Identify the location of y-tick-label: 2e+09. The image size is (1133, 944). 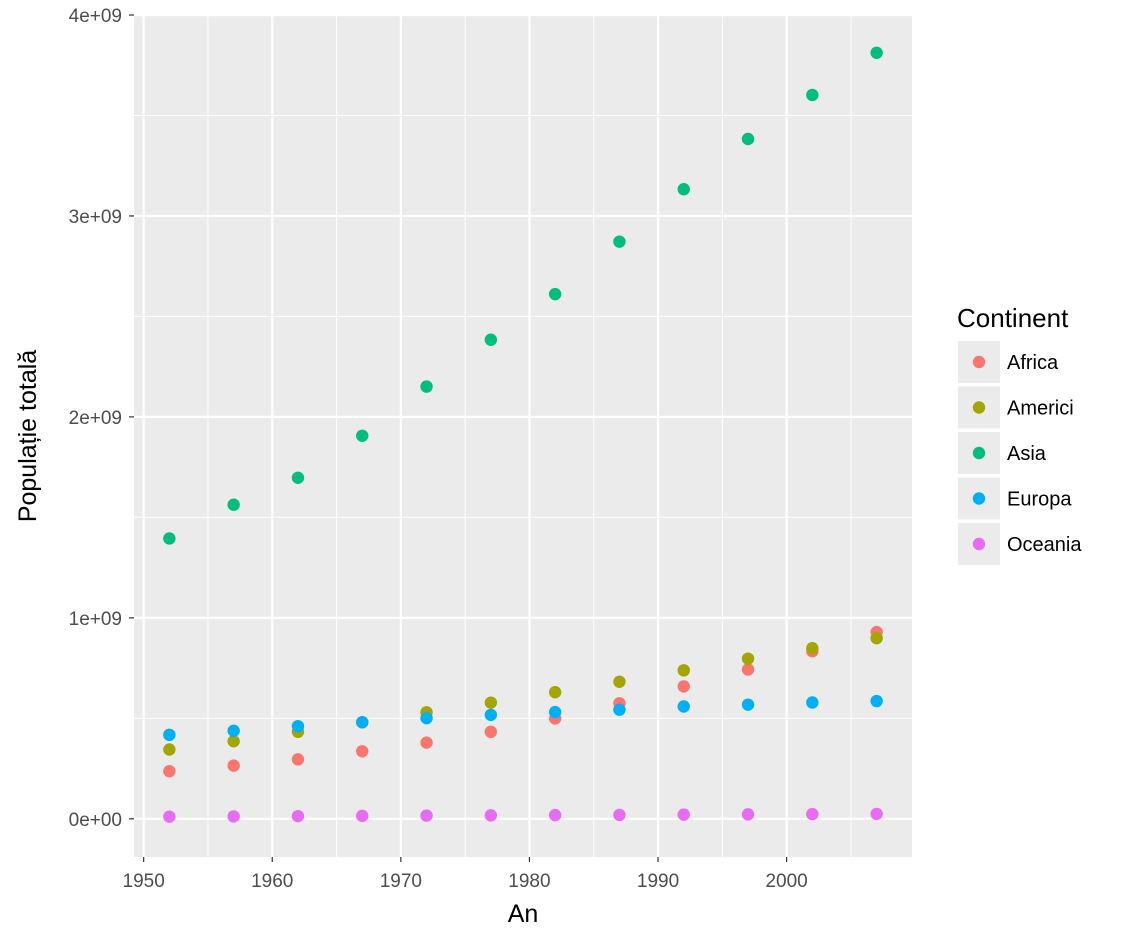
(95, 418).